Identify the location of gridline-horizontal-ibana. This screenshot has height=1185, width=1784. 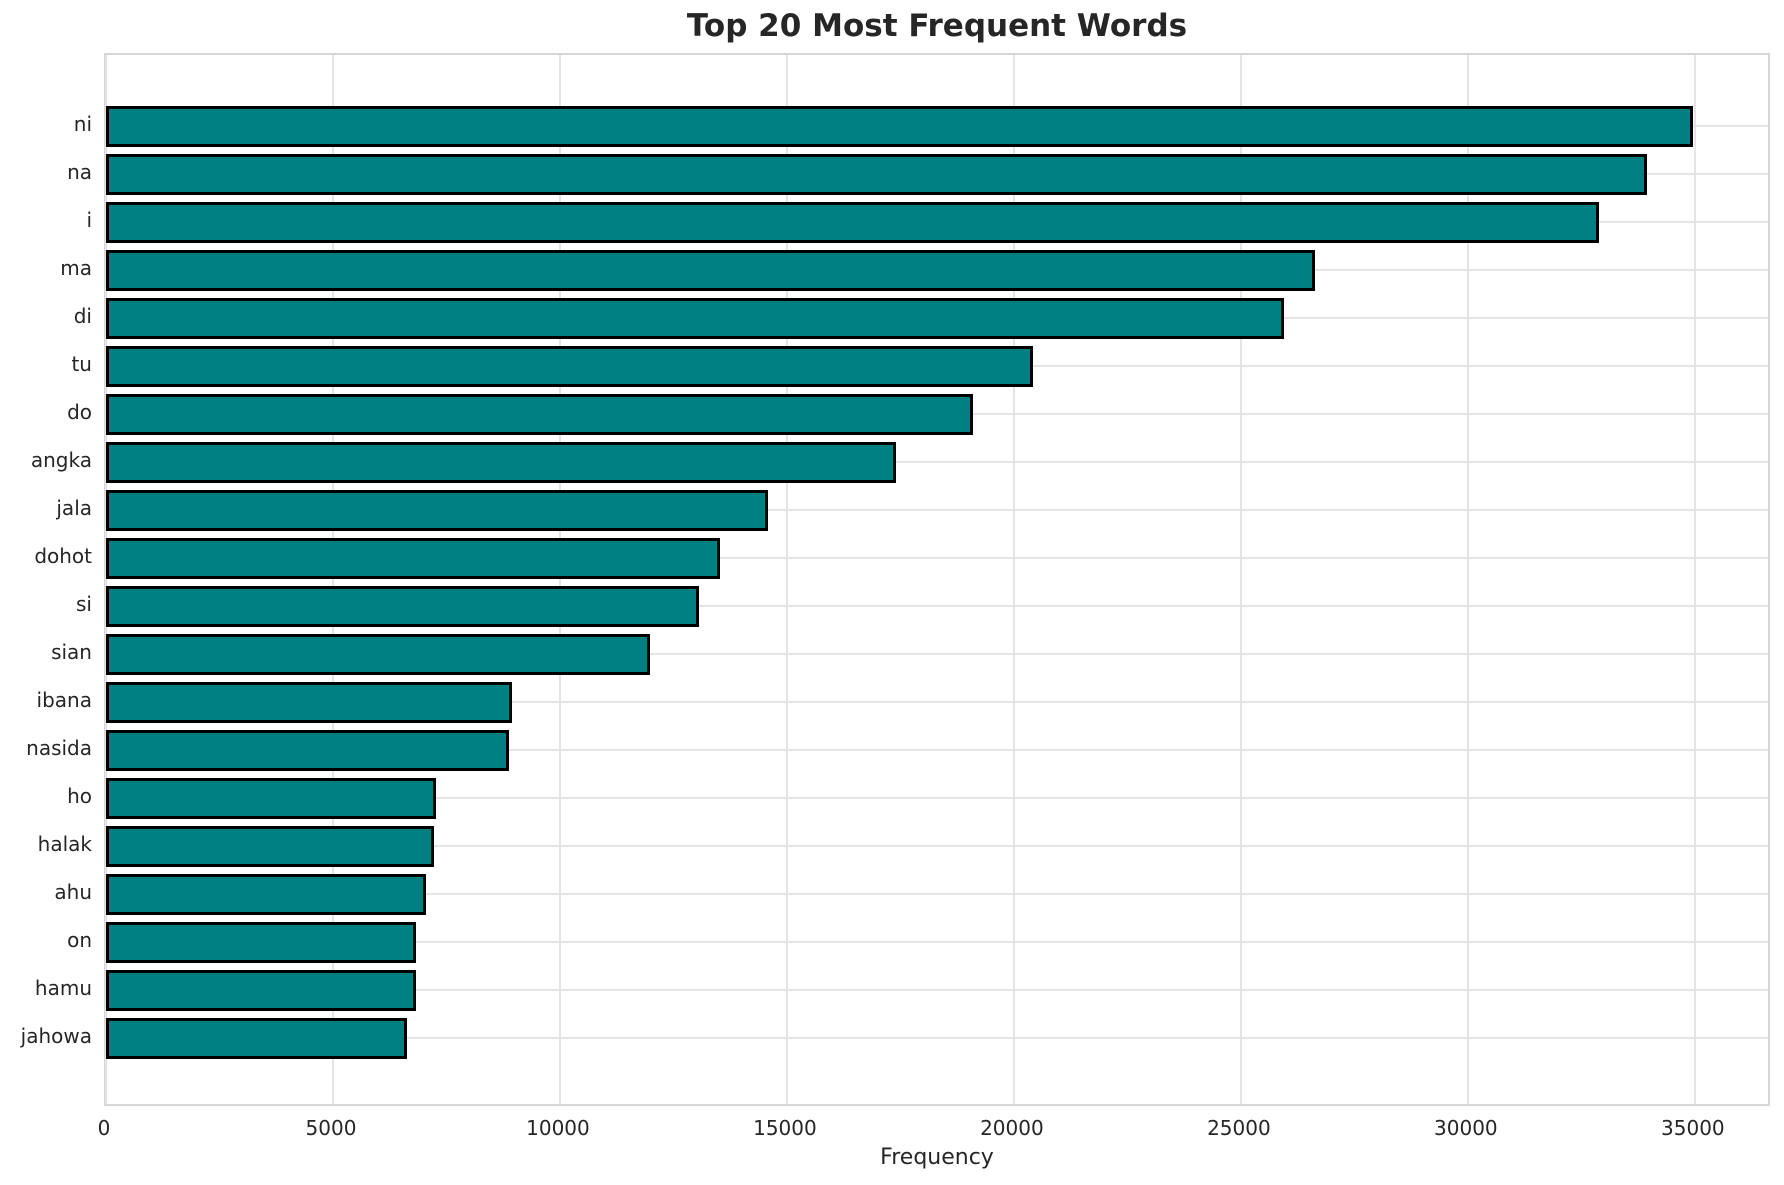
(937, 702).